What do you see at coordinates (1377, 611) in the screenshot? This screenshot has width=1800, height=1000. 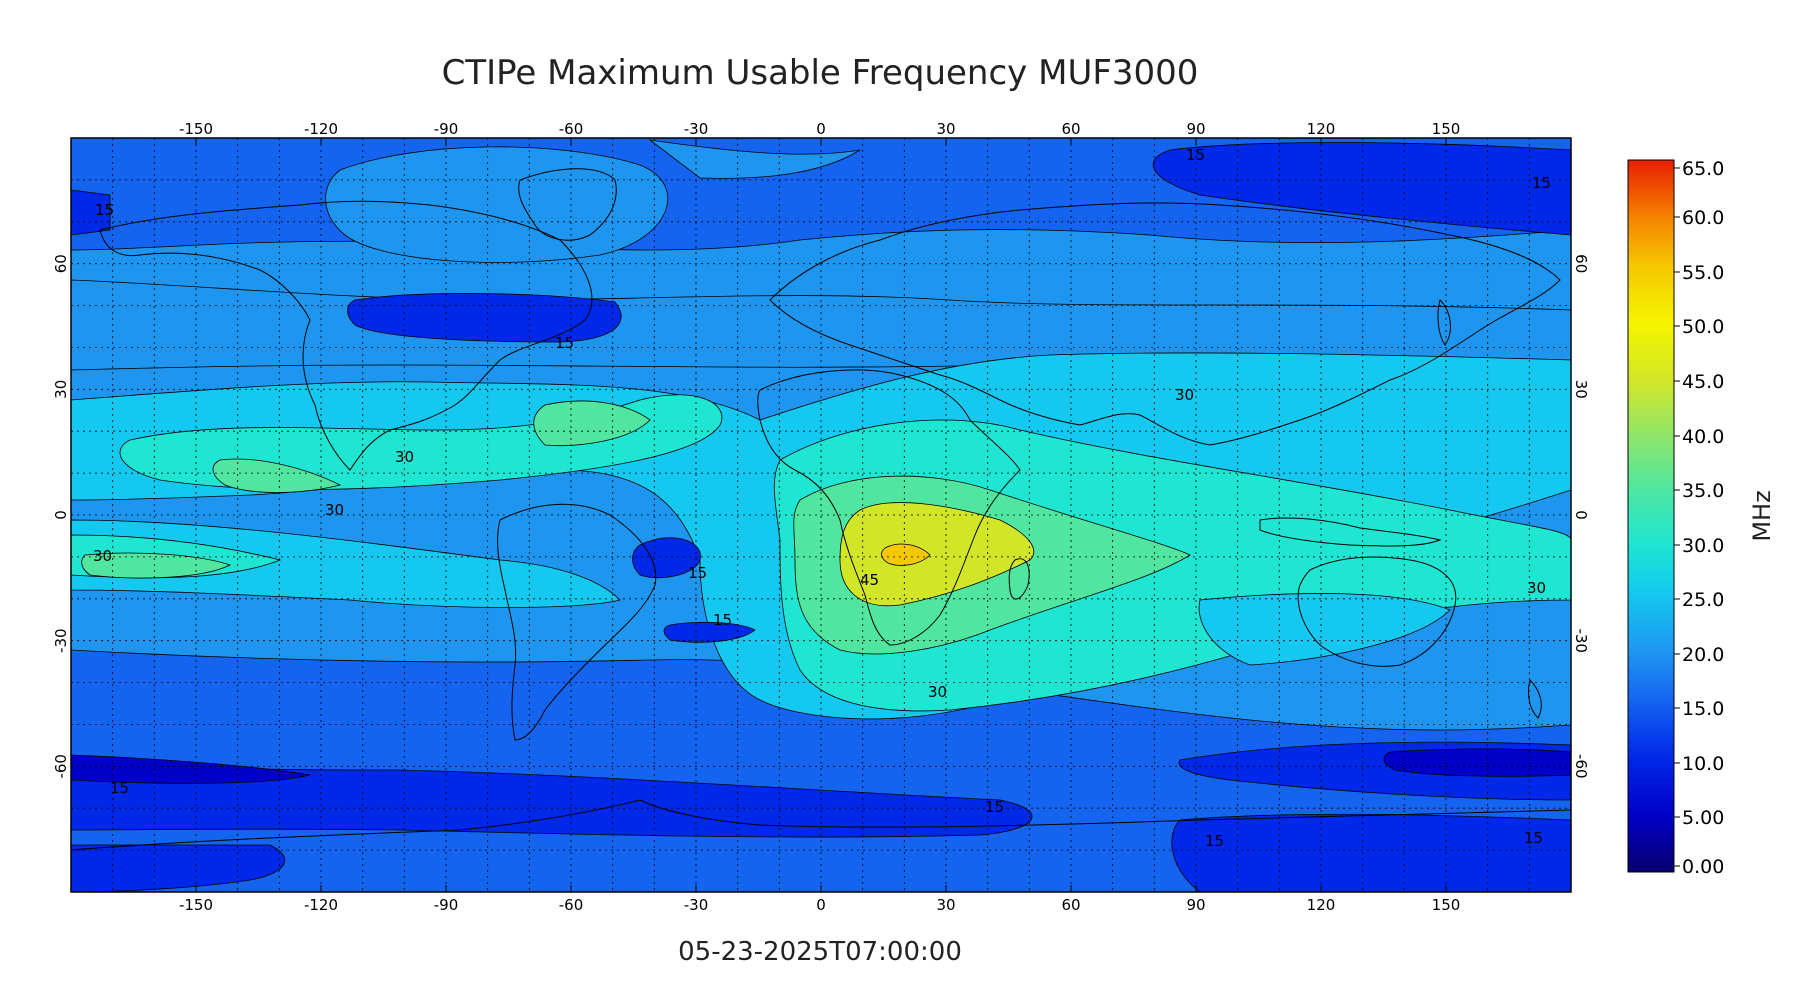 I see `coast-australia` at bounding box center [1377, 611].